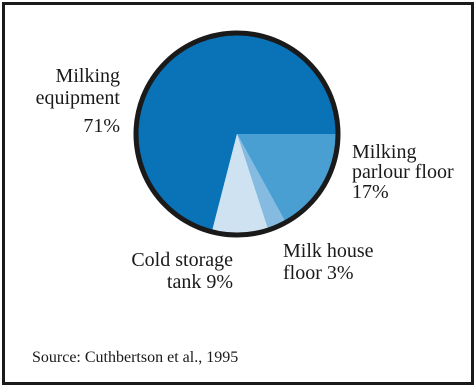  I want to click on slice-label-3-line-0: Cold storage, so click(182, 260).